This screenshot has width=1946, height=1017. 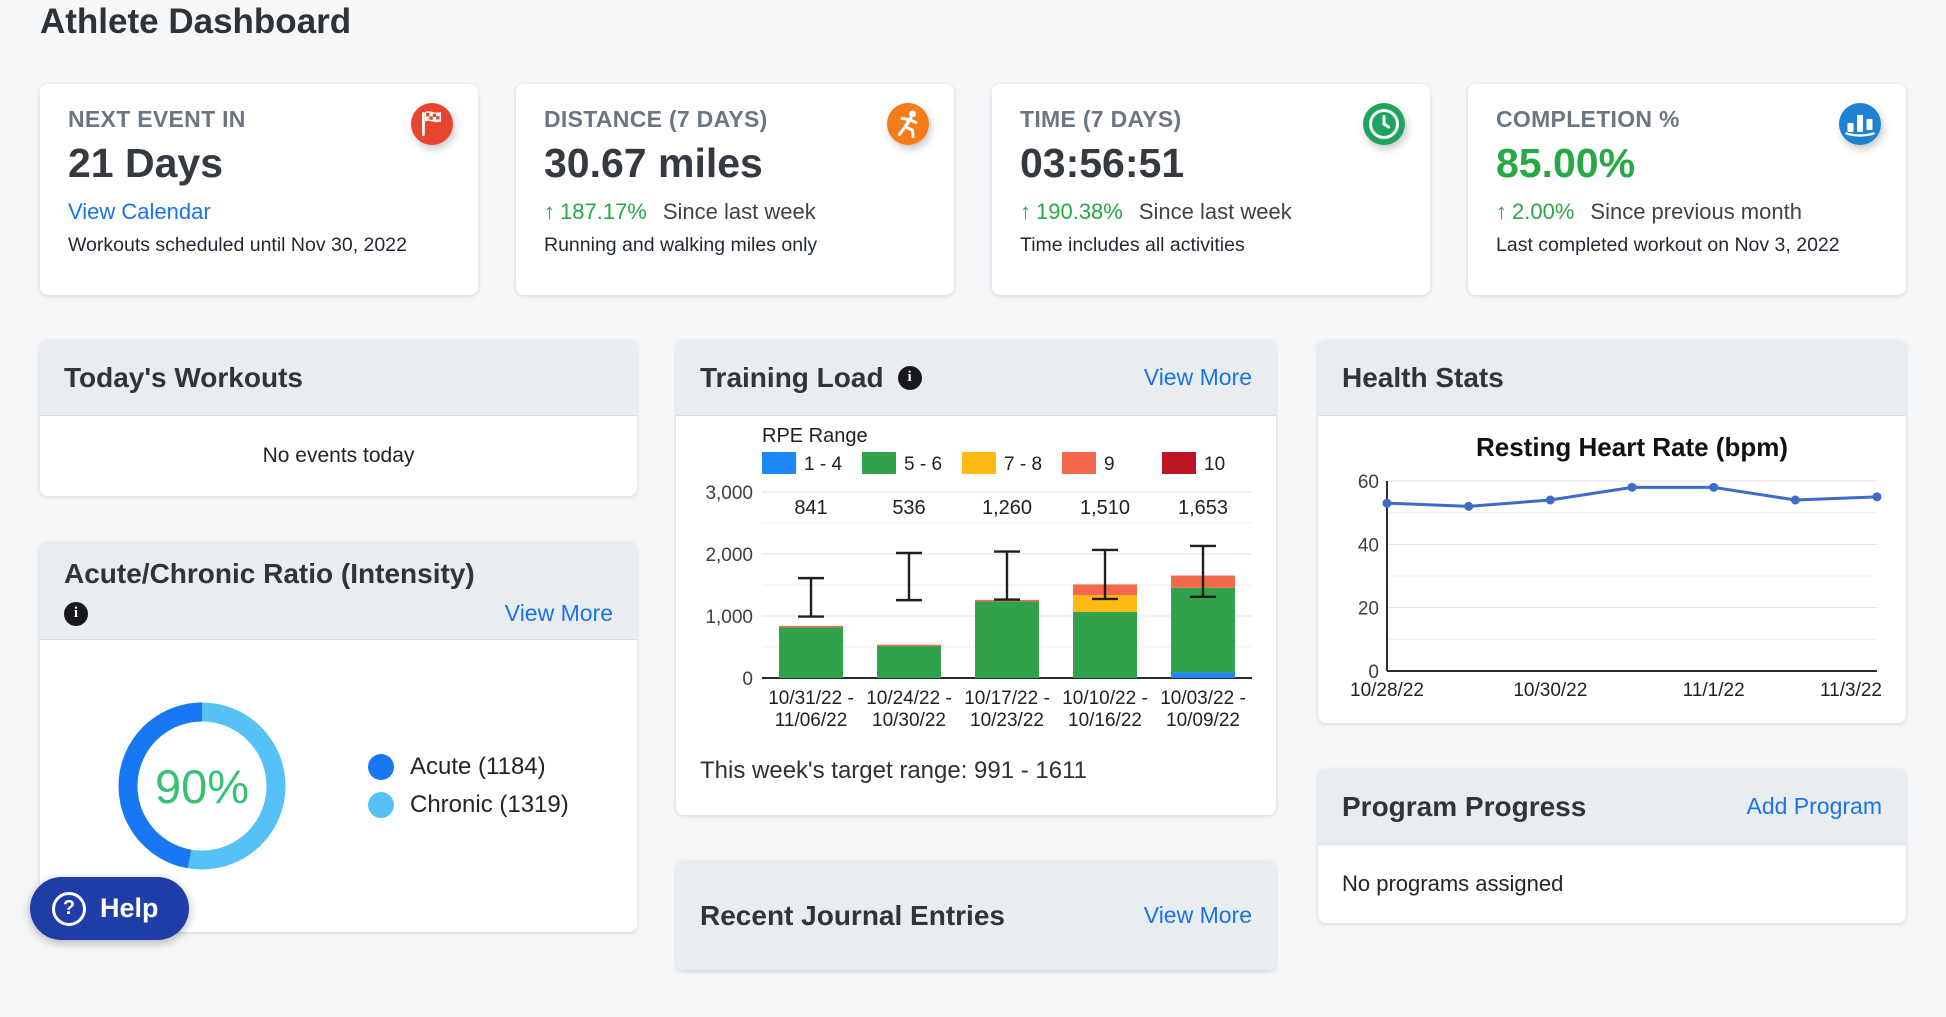 I want to click on svg-text: 536, so click(x=908, y=508).